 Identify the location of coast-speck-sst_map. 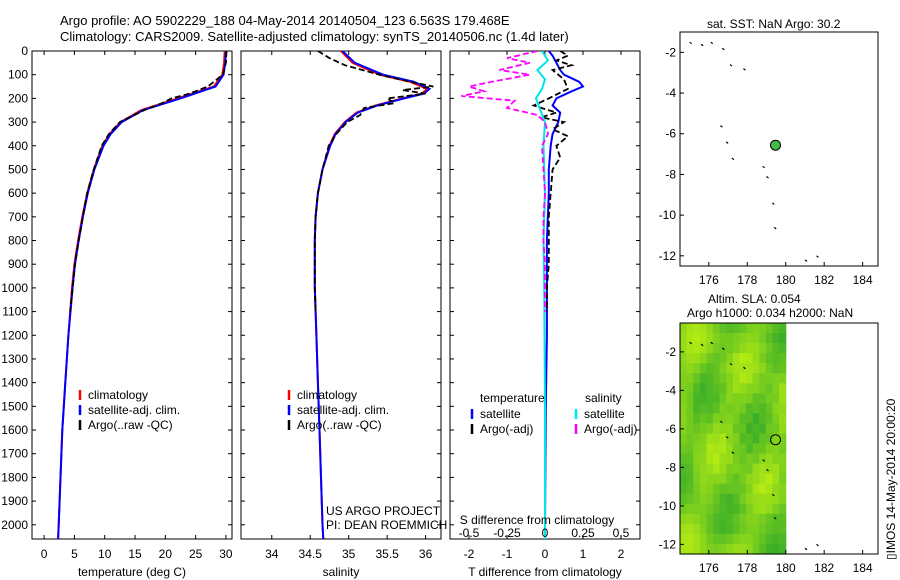
(806, 260).